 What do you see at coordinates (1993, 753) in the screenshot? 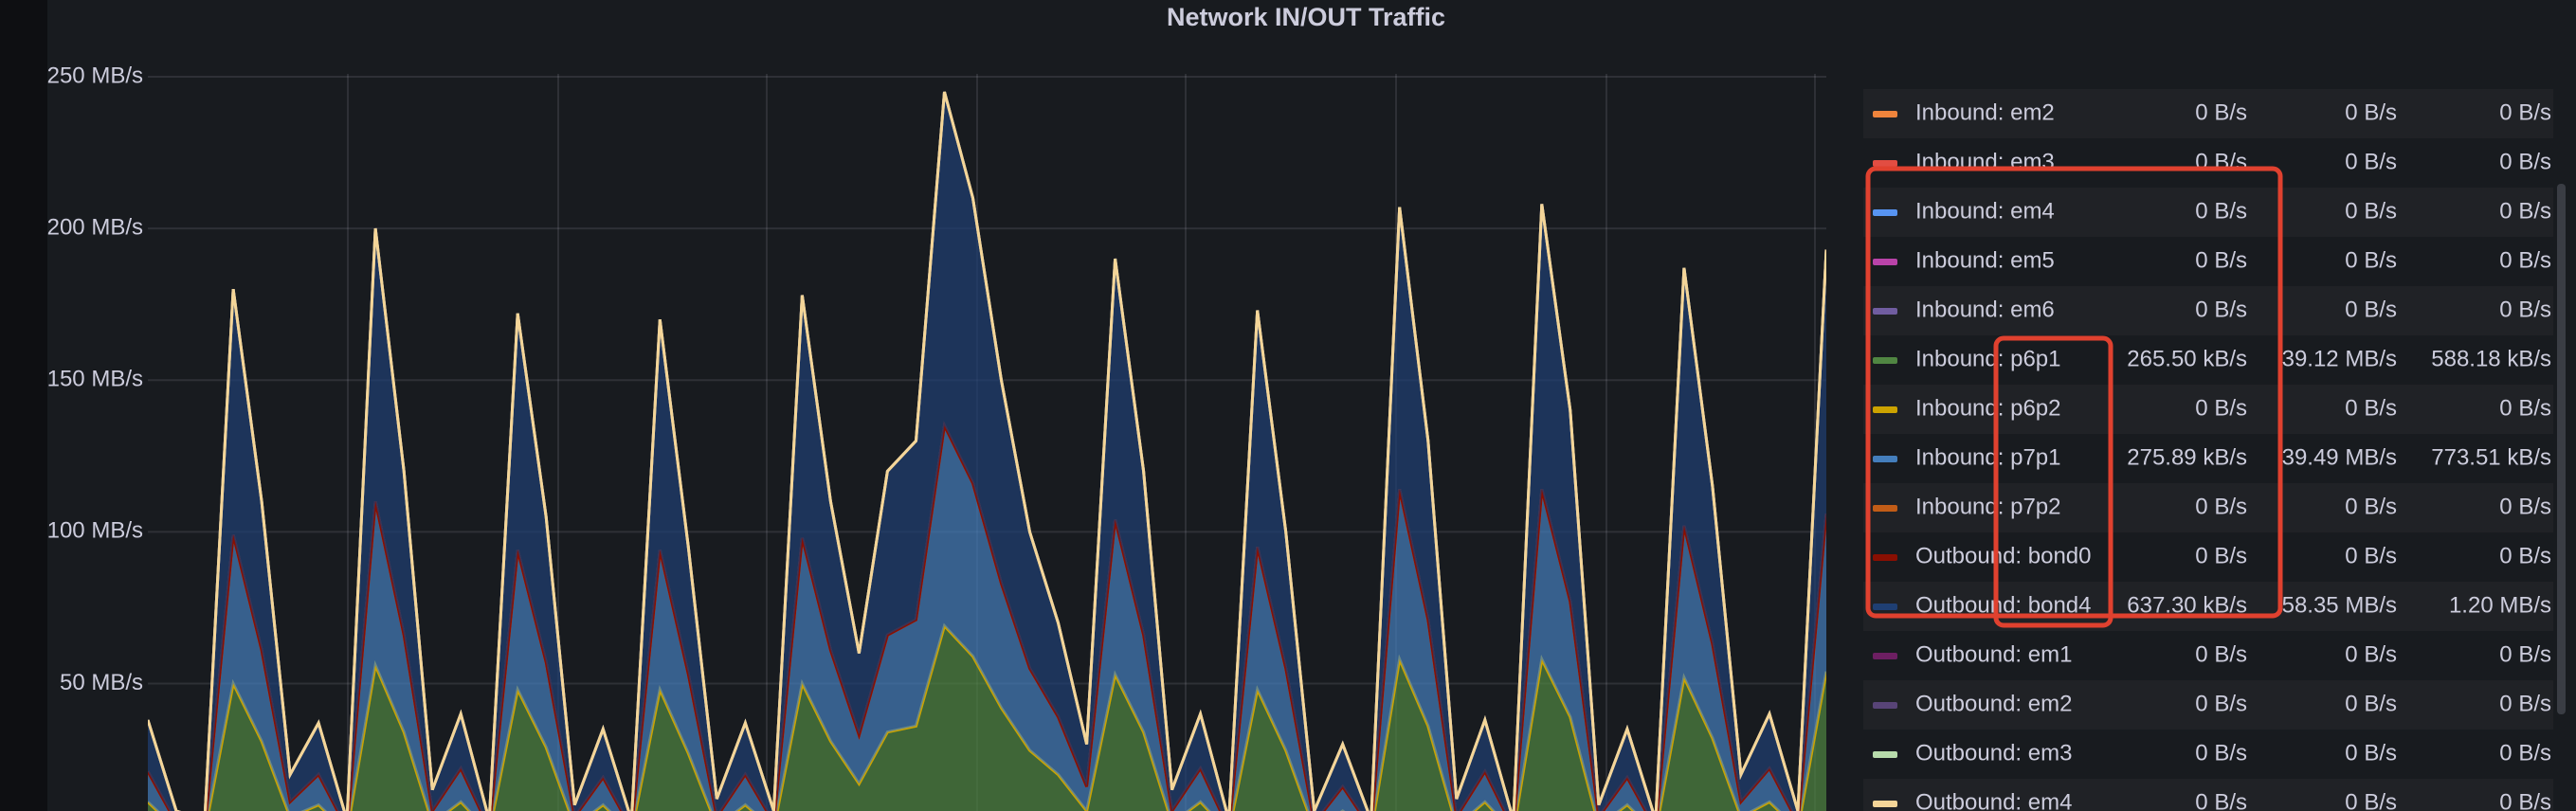
I see `legend-label: Outbound: em3` at bounding box center [1993, 753].